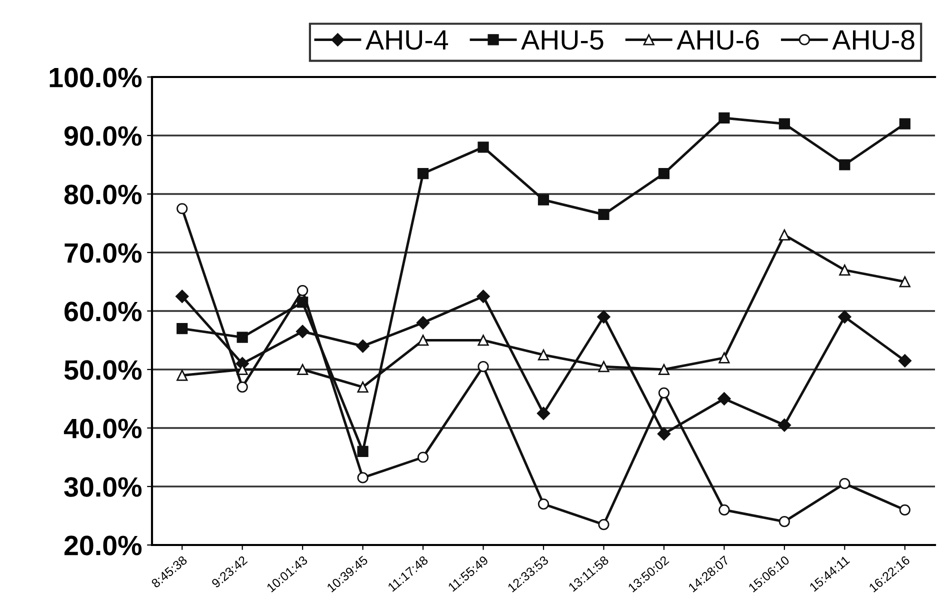 The width and height of the screenshot is (943, 600). Describe the element at coordinates (103, 253) in the screenshot. I see `y-tick-label: 70.0%` at that location.